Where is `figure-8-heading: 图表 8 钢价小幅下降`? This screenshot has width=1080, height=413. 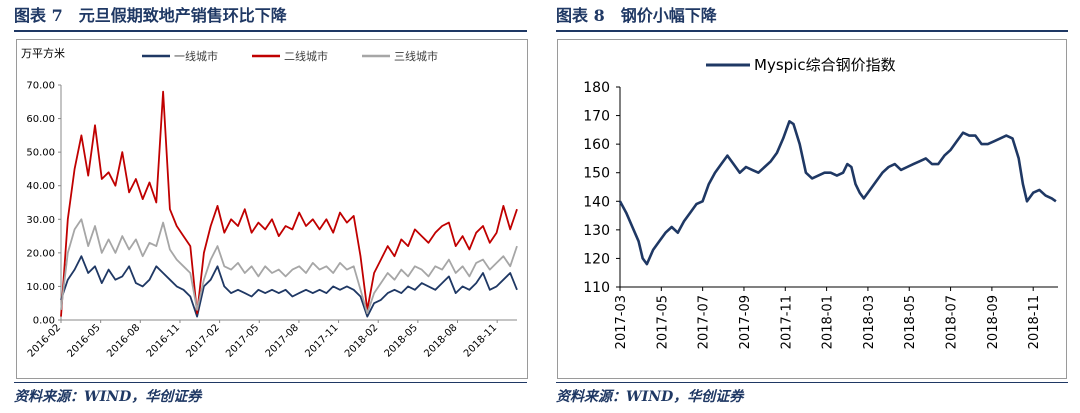 figure-8-heading: 图表 8 钢价小幅下降 is located at coordinates (636, 15).